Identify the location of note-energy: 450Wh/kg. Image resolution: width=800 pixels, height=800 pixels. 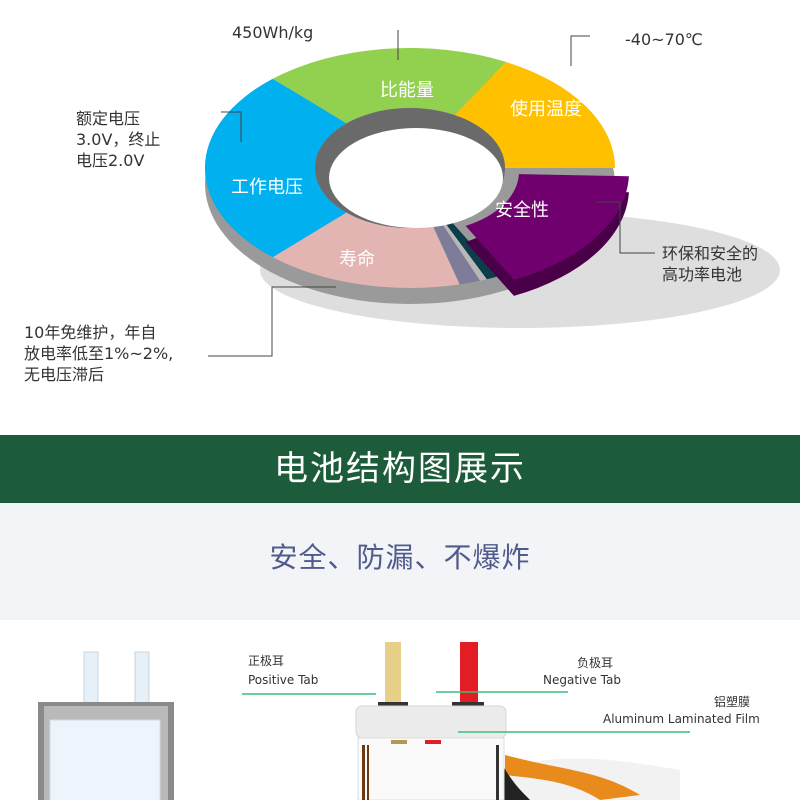
(273, 32).